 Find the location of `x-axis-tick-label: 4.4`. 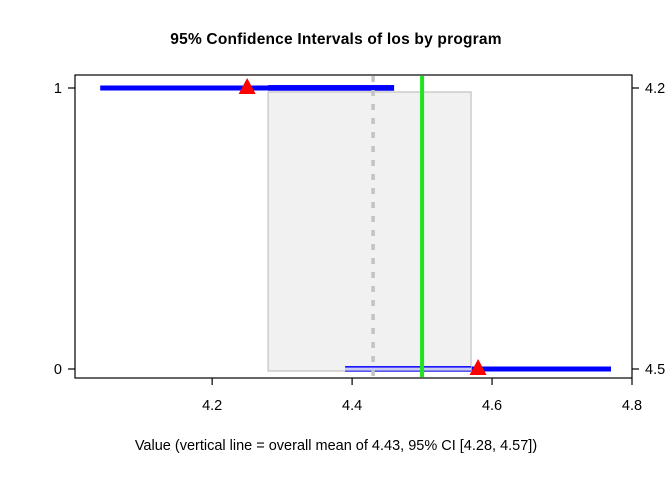

x-axis-tick-label: 4.4 is located at coordinates (352, 406).